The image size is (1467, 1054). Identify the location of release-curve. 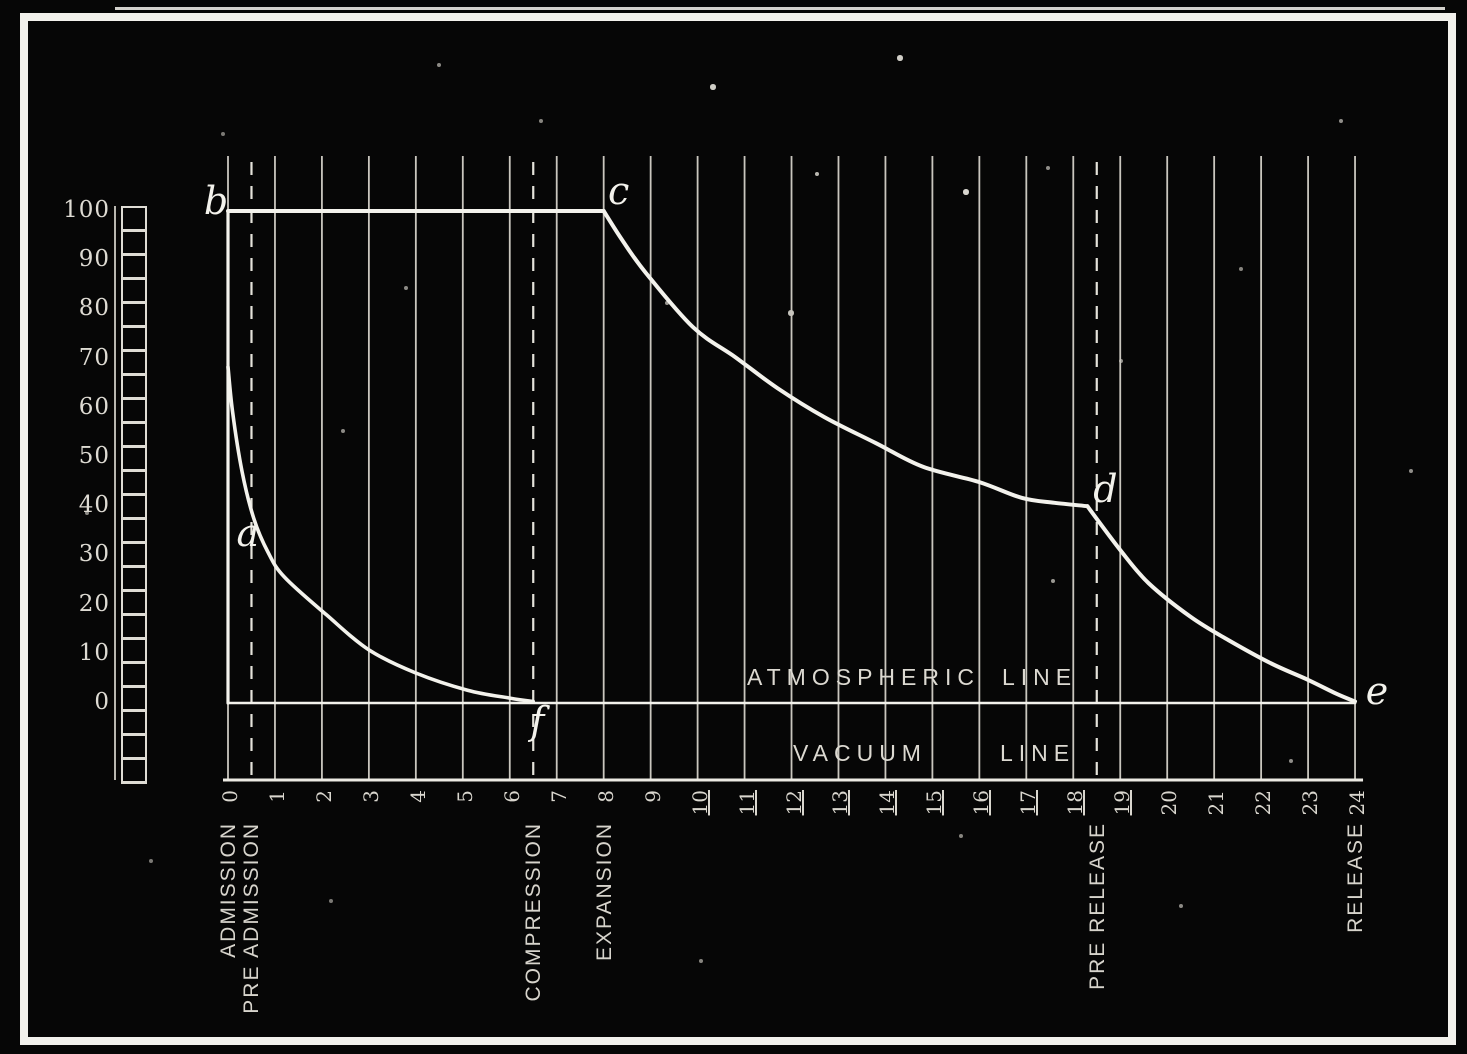
(1221, 604).